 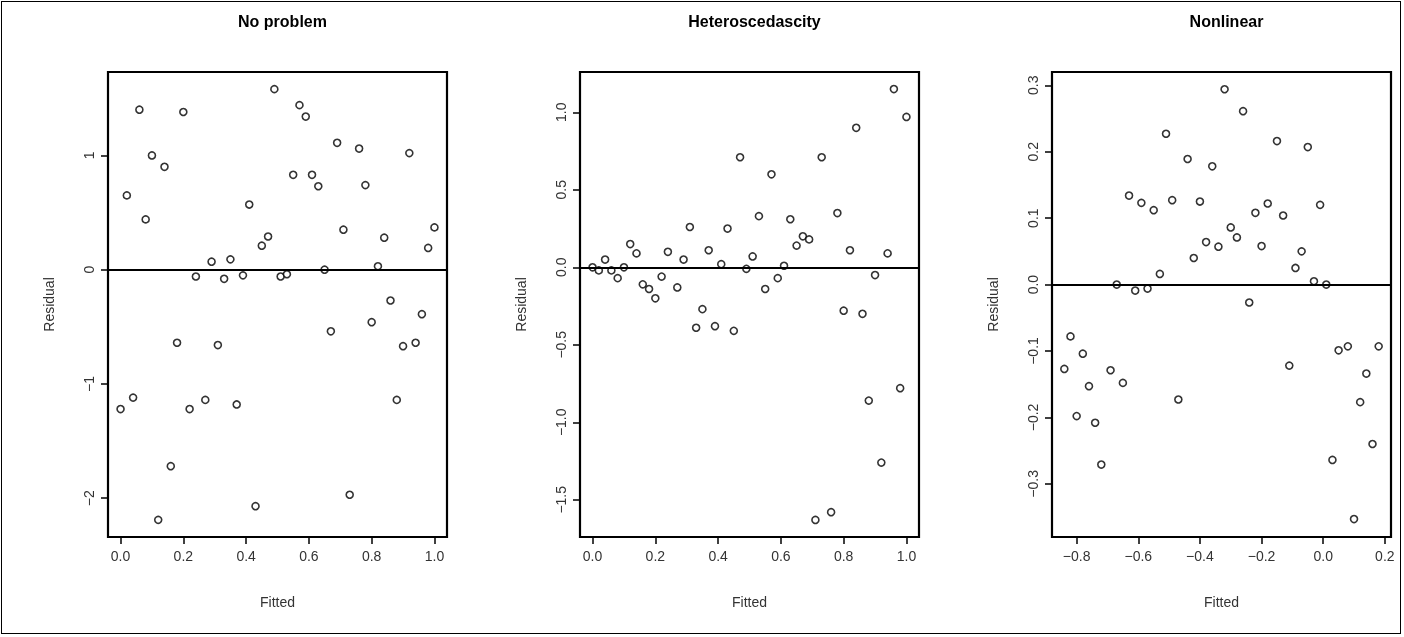 What do you see at coordinates (1226, 21) in the screenshot?
I see `chart-title: Nonlinear` at bounding box center [1226, 21].